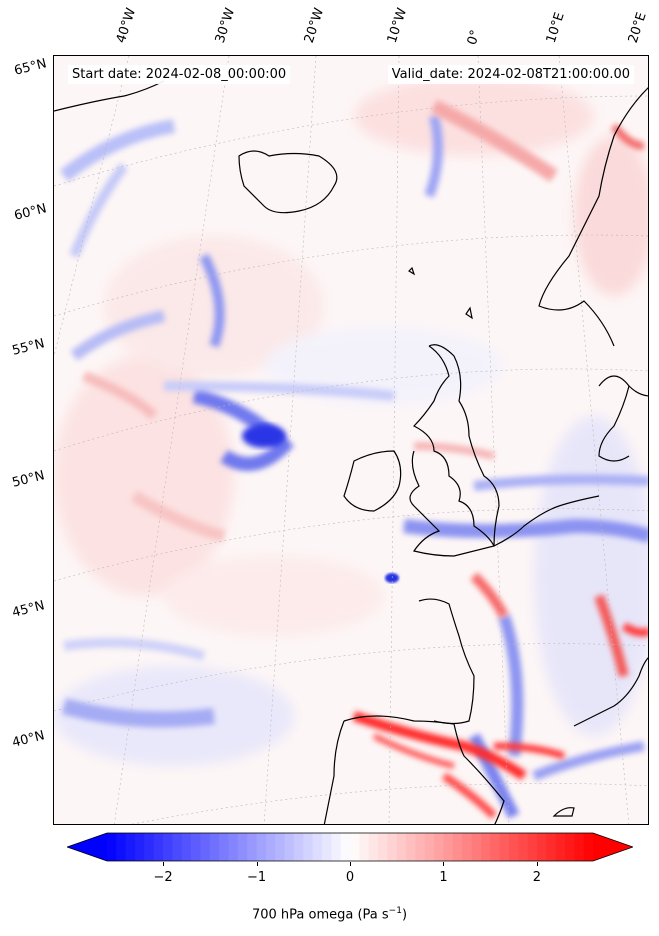 The height and width of the screenshot is (936, 659). I want to click on lat-label-50n: 50°N, so click(28, 479).